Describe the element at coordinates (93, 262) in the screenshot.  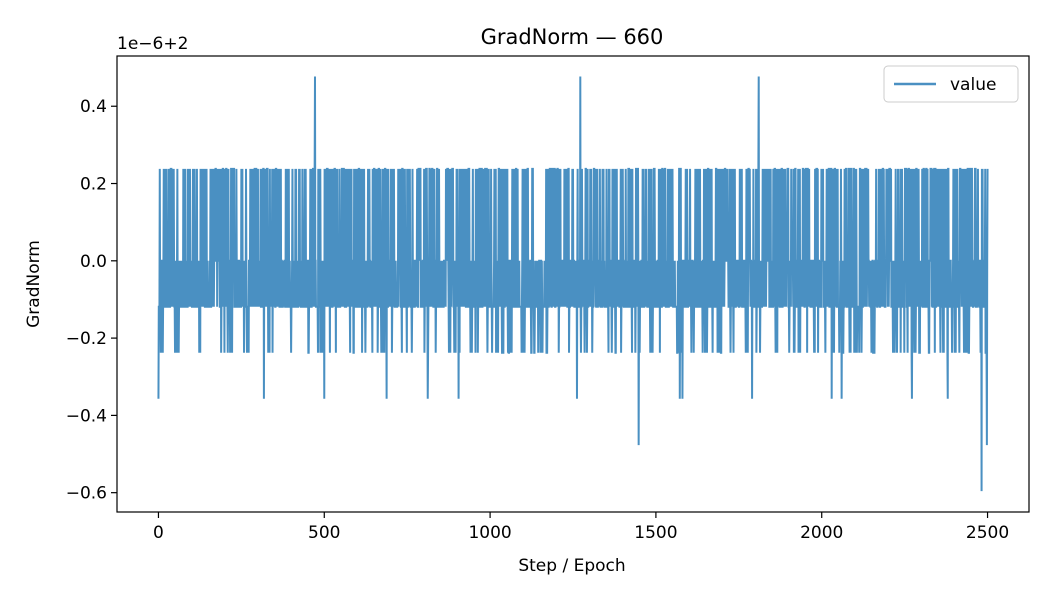
I see `y-tick-label: 0.0` at that location.